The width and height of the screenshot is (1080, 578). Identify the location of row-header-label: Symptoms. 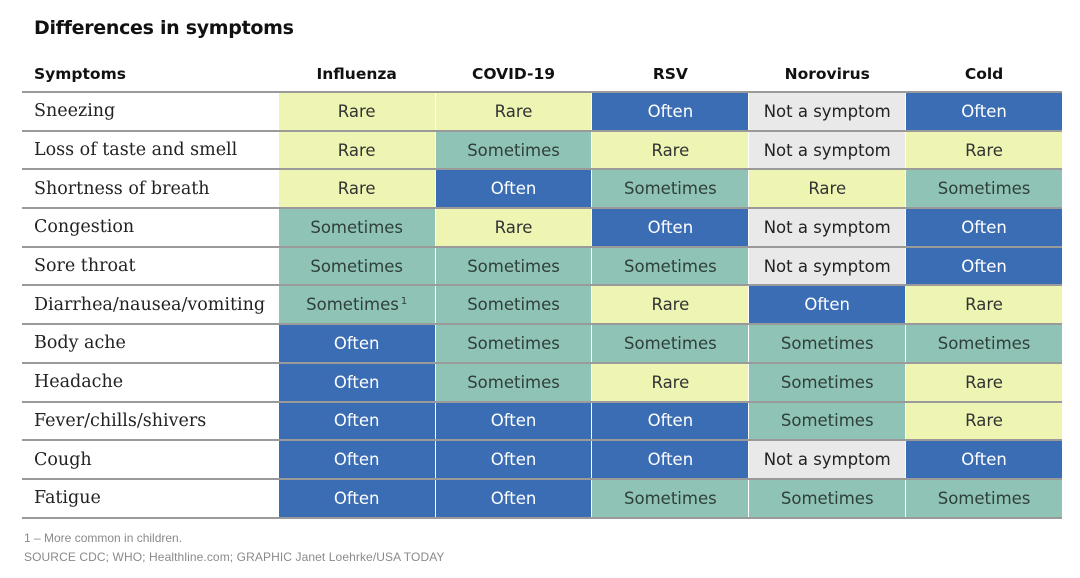
(80, 74).